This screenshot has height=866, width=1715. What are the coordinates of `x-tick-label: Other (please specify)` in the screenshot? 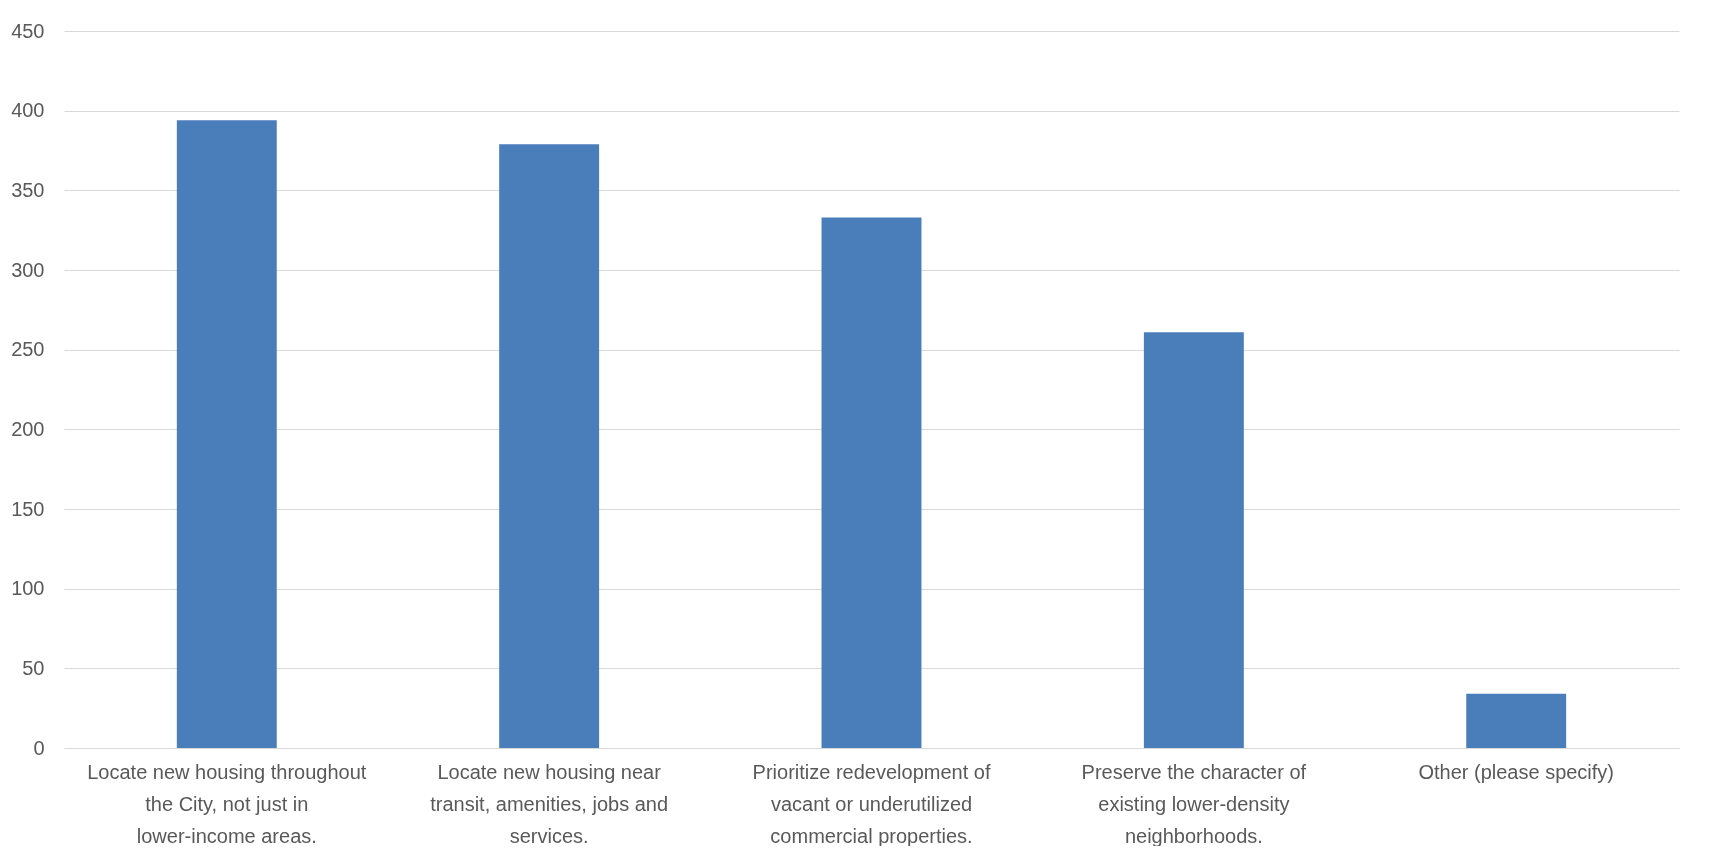 It's located at (1516, 771).